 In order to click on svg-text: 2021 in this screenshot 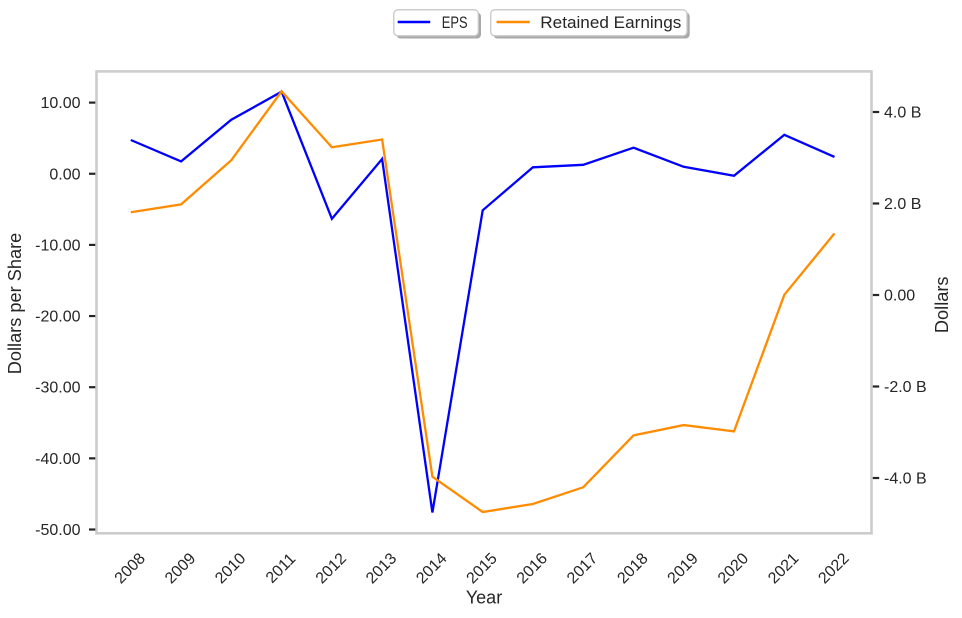, I will do `click(783, 568)`.